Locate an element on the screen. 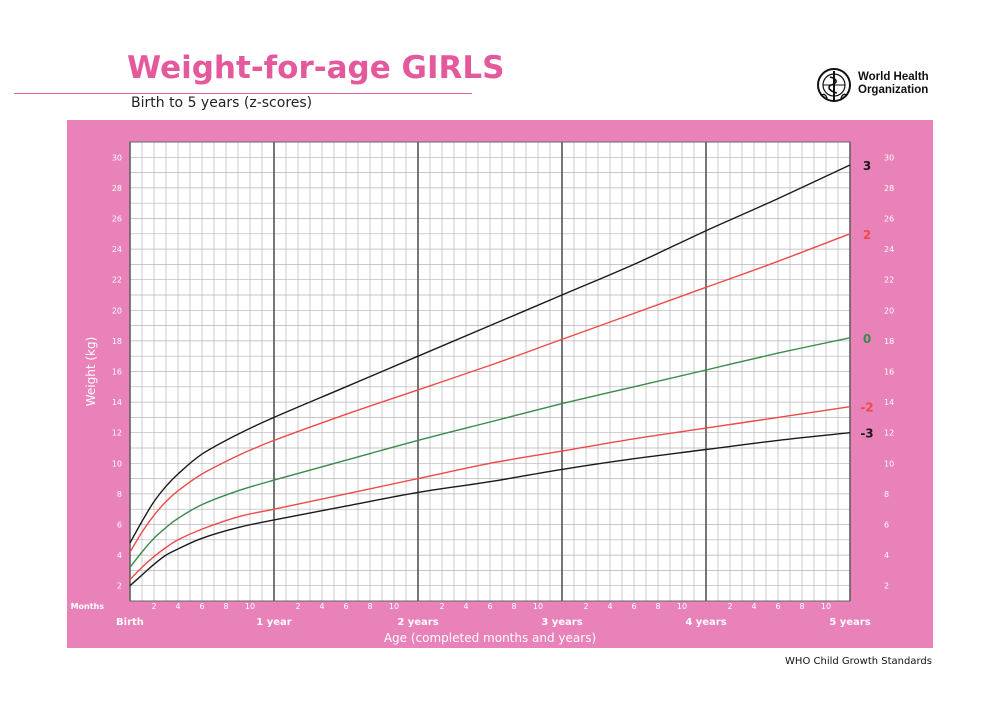  z-label-3: 3 is located at coordinates (867, 166).